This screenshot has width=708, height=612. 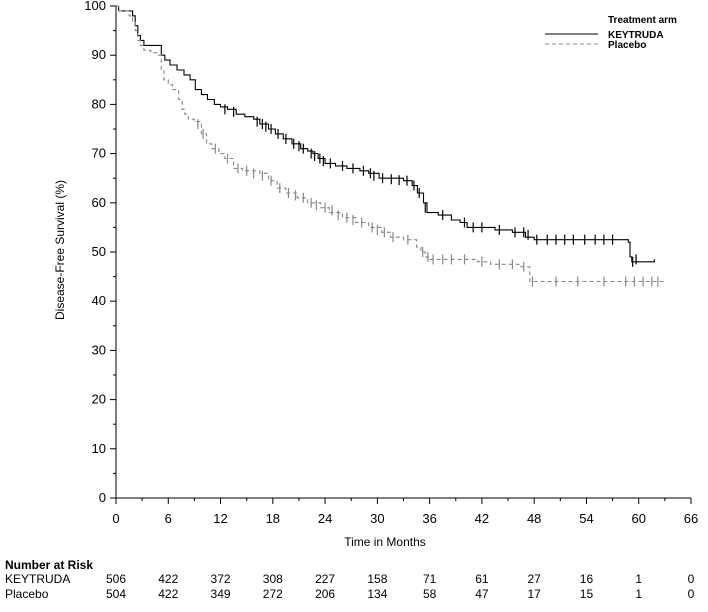 What do you see at coordinates (636, 35) in the screenshot?
I see `legend-label-keytruda: KEYTRUDA` at bounding box center [636, 35].